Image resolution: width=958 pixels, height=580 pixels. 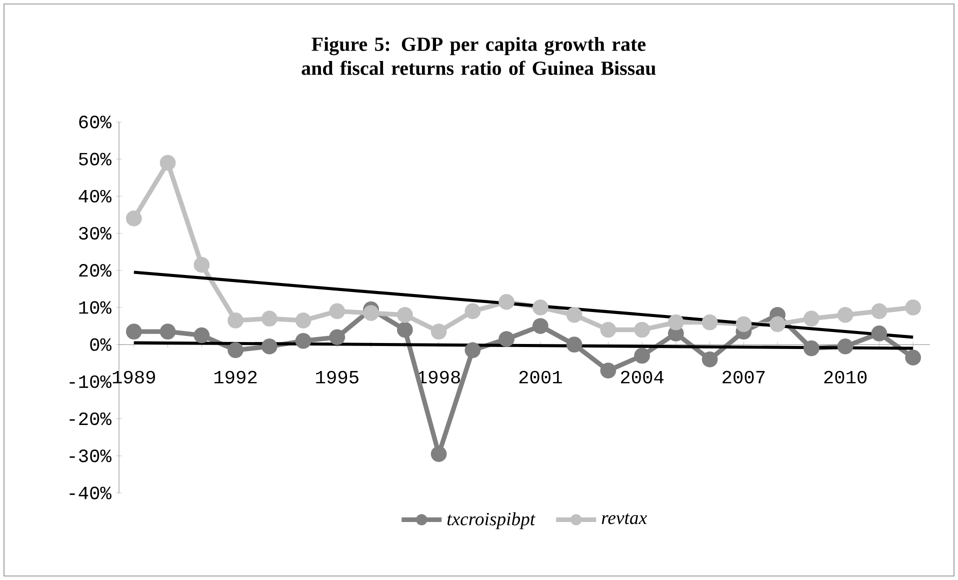 What do you see at coordinates (624, 518) in the screenshot?
I see `legend-label: revtax` at bounding box center [624, 518].